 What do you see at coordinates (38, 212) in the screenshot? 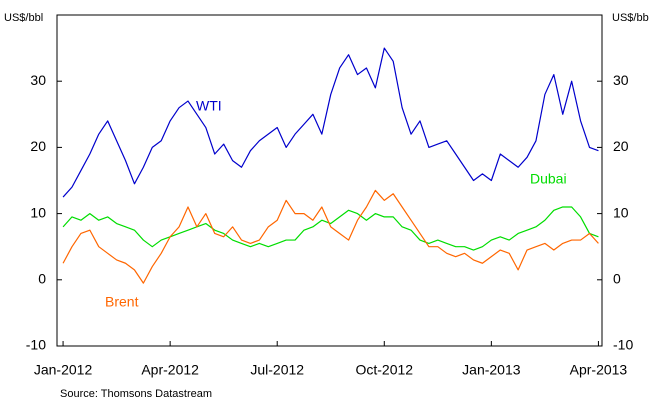
I see `y-tick-label: 10` at bounding box center [38, 212].